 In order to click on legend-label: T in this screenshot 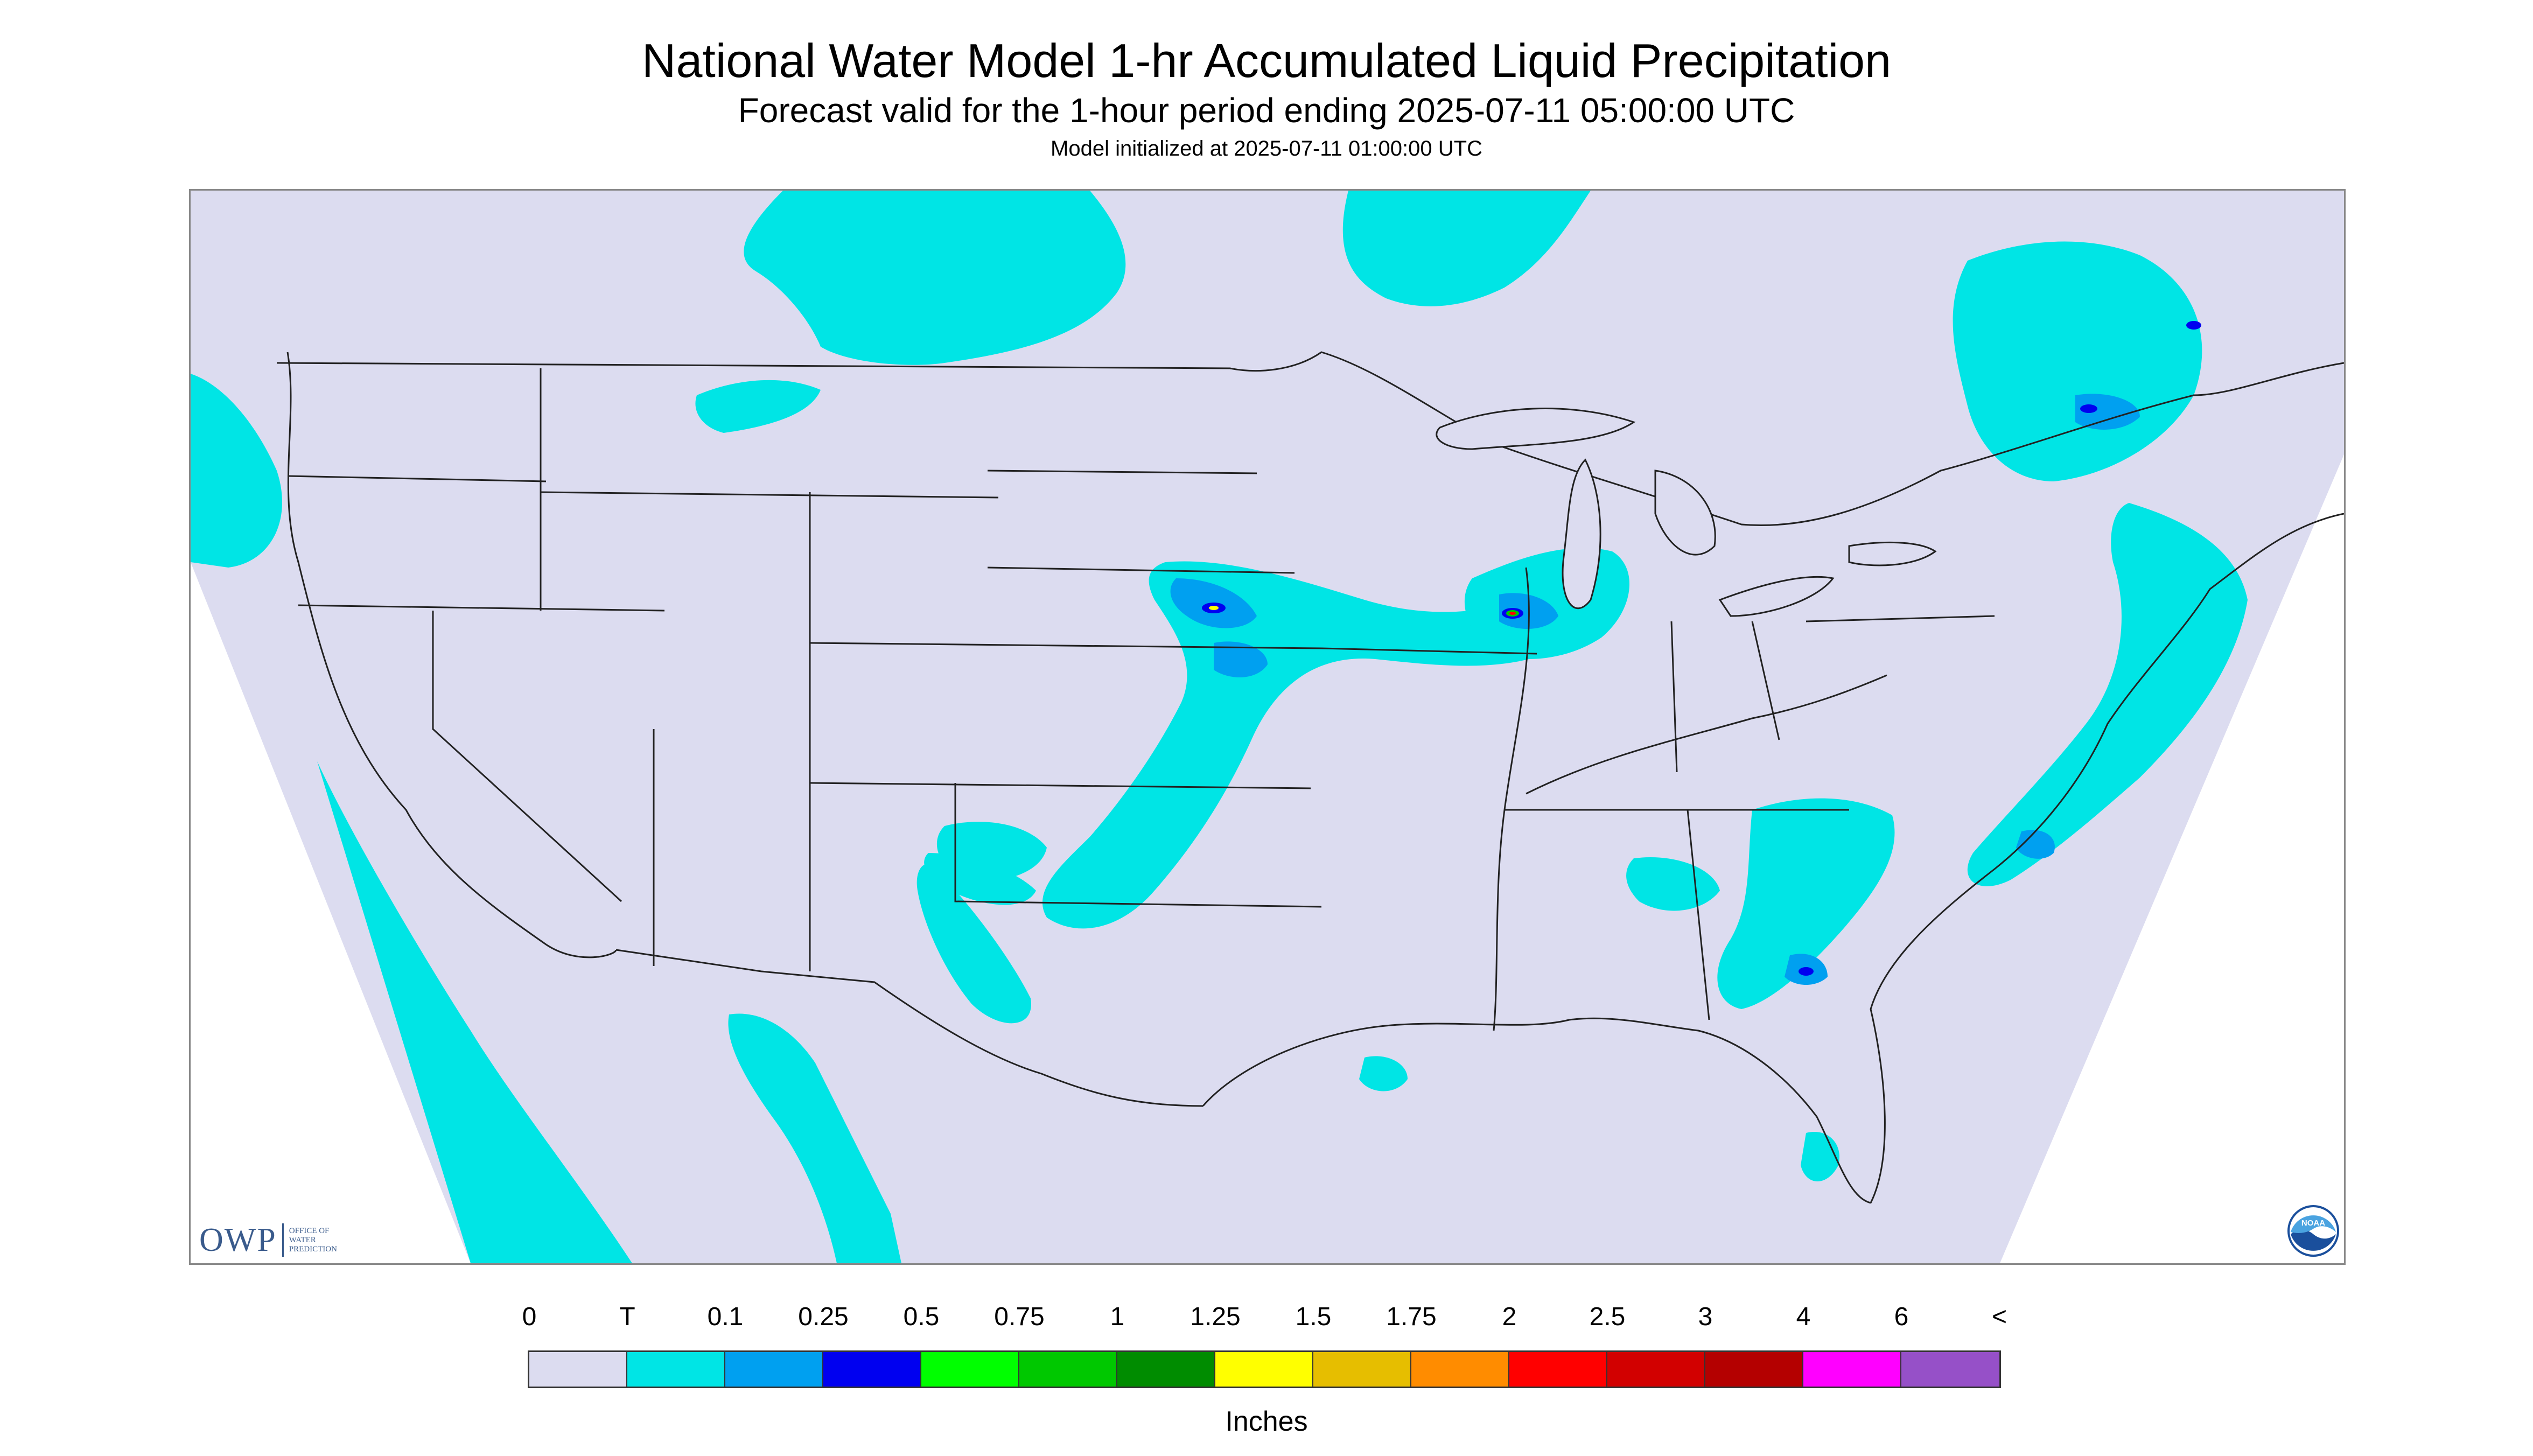, I will do `click(627, 1317)`.